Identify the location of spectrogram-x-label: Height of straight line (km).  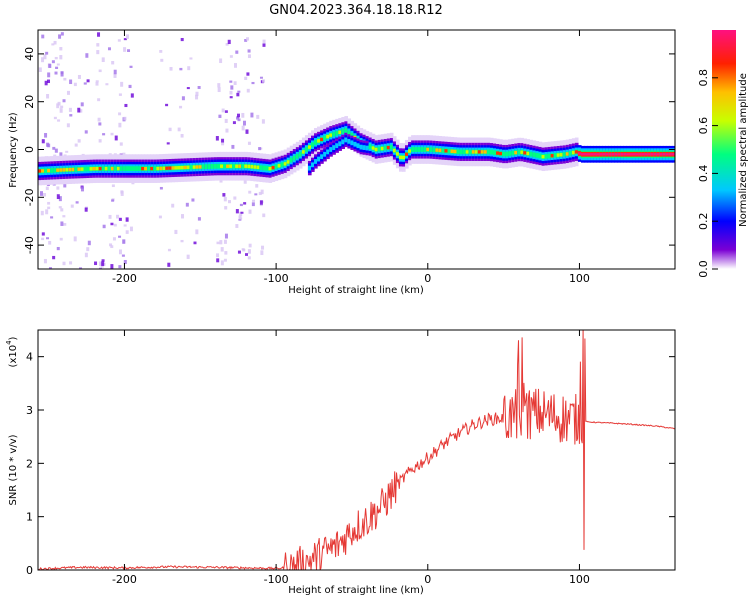
(356, 290).